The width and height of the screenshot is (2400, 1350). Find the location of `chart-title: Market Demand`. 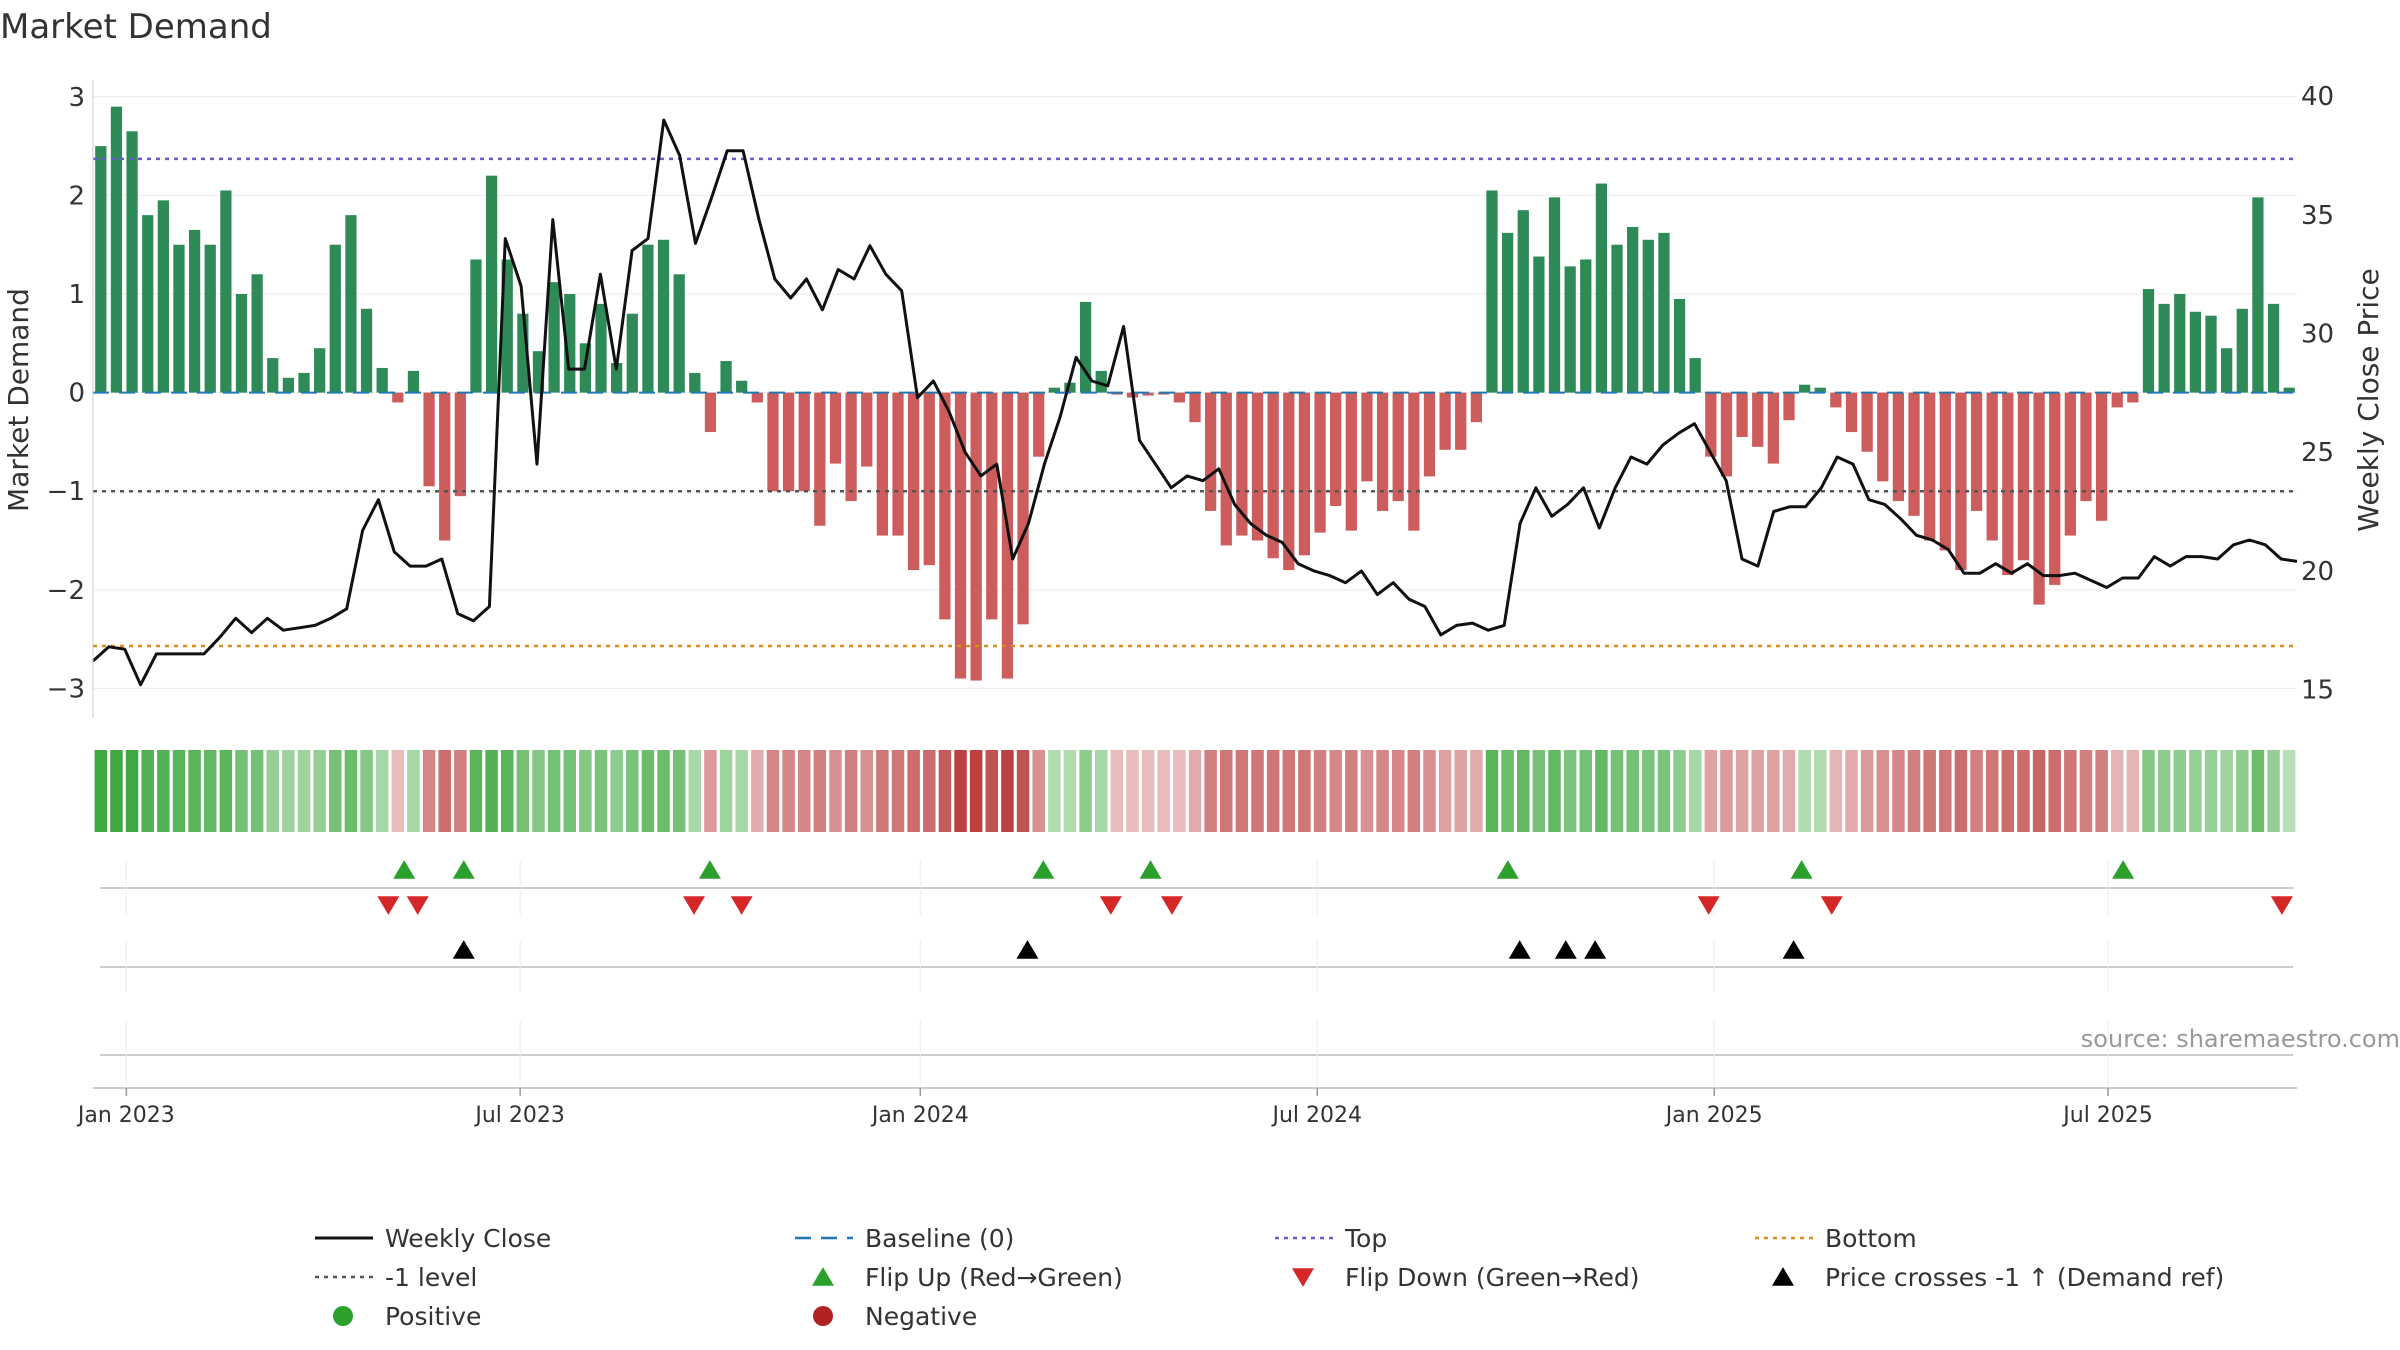

chart-title: Market Demand is located at coordinates (136, 27).